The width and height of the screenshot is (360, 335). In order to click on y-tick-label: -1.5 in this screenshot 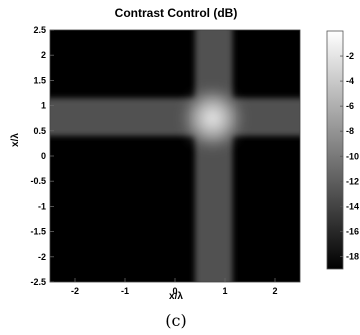, I will do `click(38, 232)`.